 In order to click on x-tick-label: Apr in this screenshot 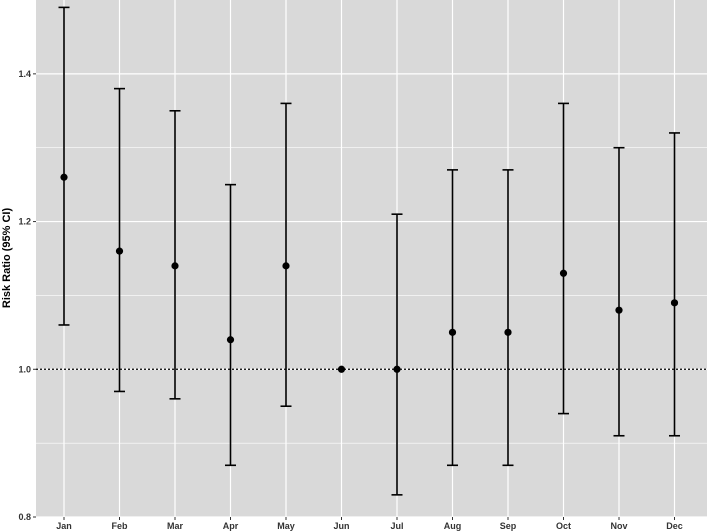, I will do `click(231, 526)`.